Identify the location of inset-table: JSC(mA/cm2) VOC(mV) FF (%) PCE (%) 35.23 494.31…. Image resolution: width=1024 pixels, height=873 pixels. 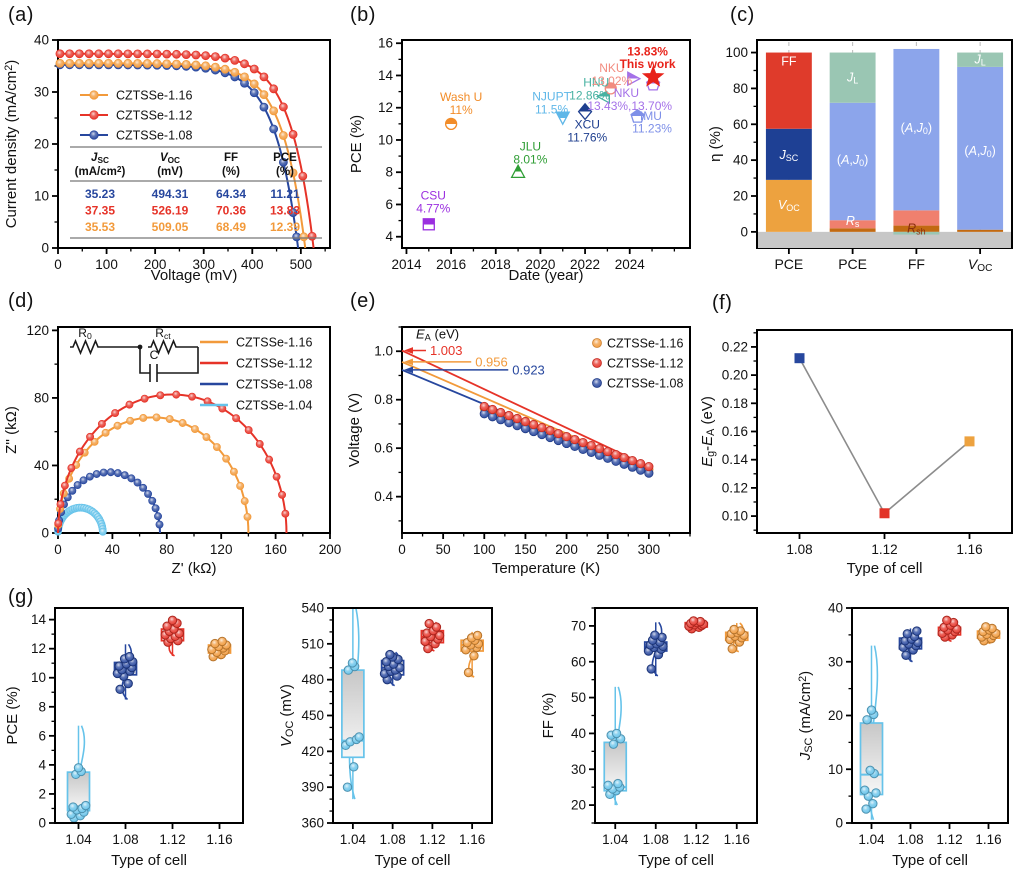
(196, 192).